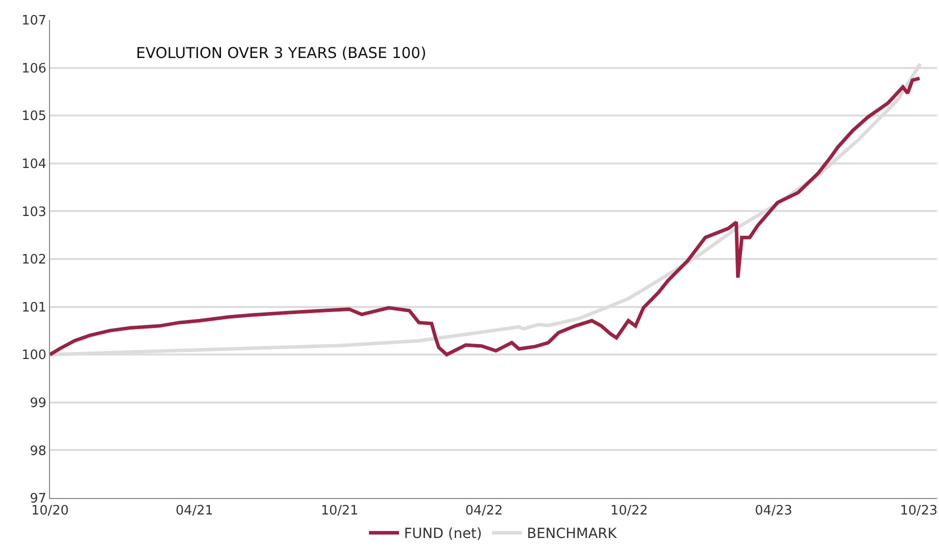 The height and width of the screenshot is (551, 939). What do you see at coordinates (38, 403) in the screenshot?
I see `y-tick-label: 99` at bounding box center [38, 403].